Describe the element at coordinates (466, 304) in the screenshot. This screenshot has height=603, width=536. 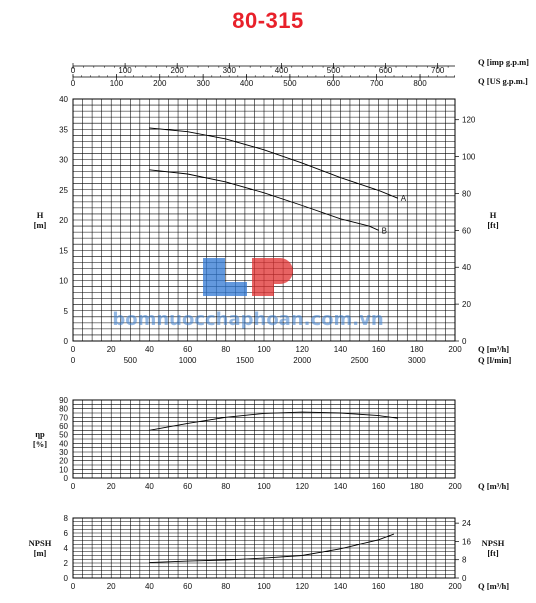
I see `right-y-tick-label: 20` at that location.